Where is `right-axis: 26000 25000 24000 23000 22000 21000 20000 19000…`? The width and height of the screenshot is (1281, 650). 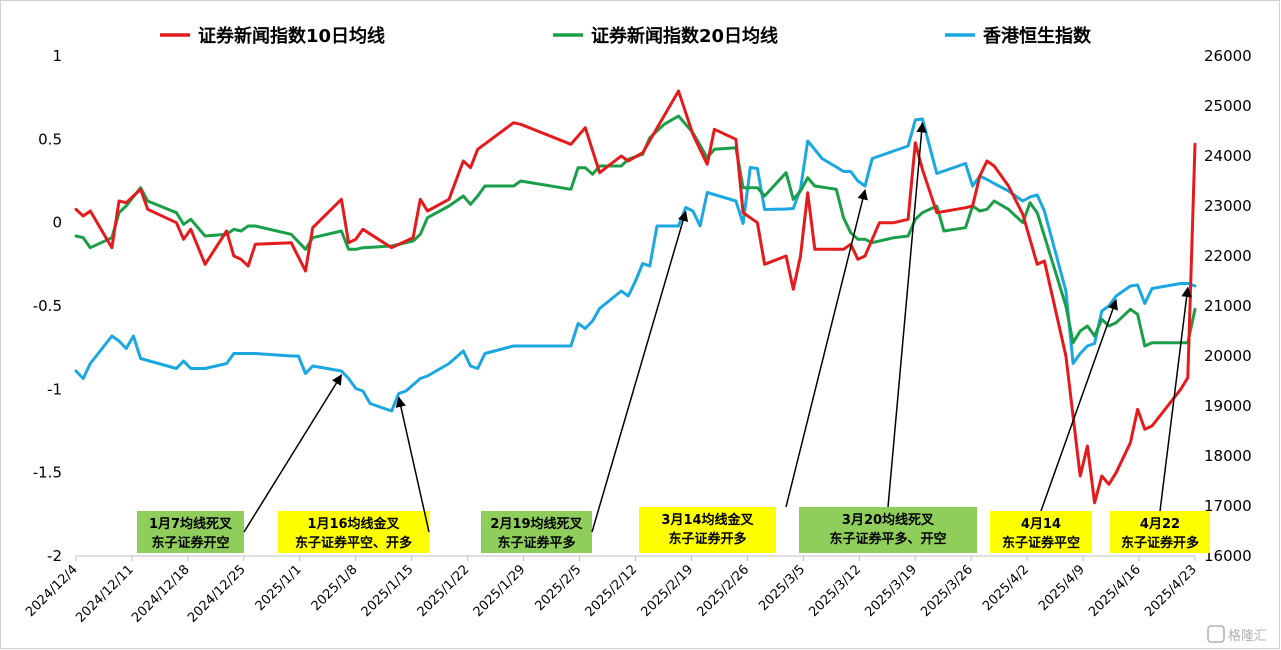 right-axis: 26000 25000 24000 23000 22000 21000 20000 19000… is located at coordinates (1228, 306).